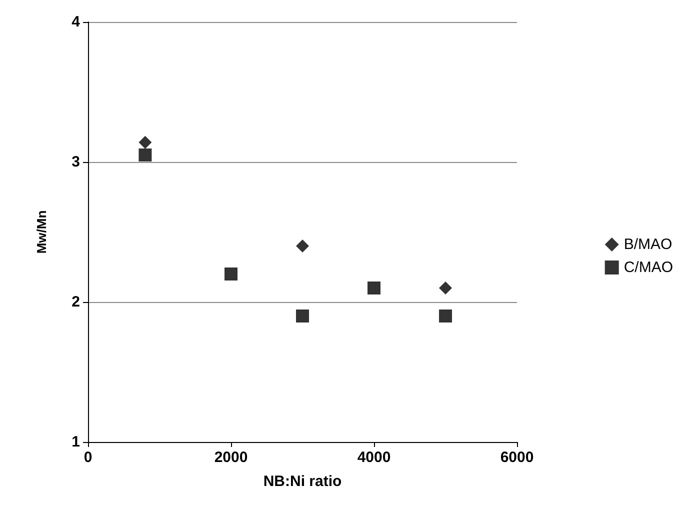 This screenshot has width=683, height=512. Describe the element at coordinates (302, 481) in the screenshot. I see `x-axis-title: NB:Ni ratio` at that location.